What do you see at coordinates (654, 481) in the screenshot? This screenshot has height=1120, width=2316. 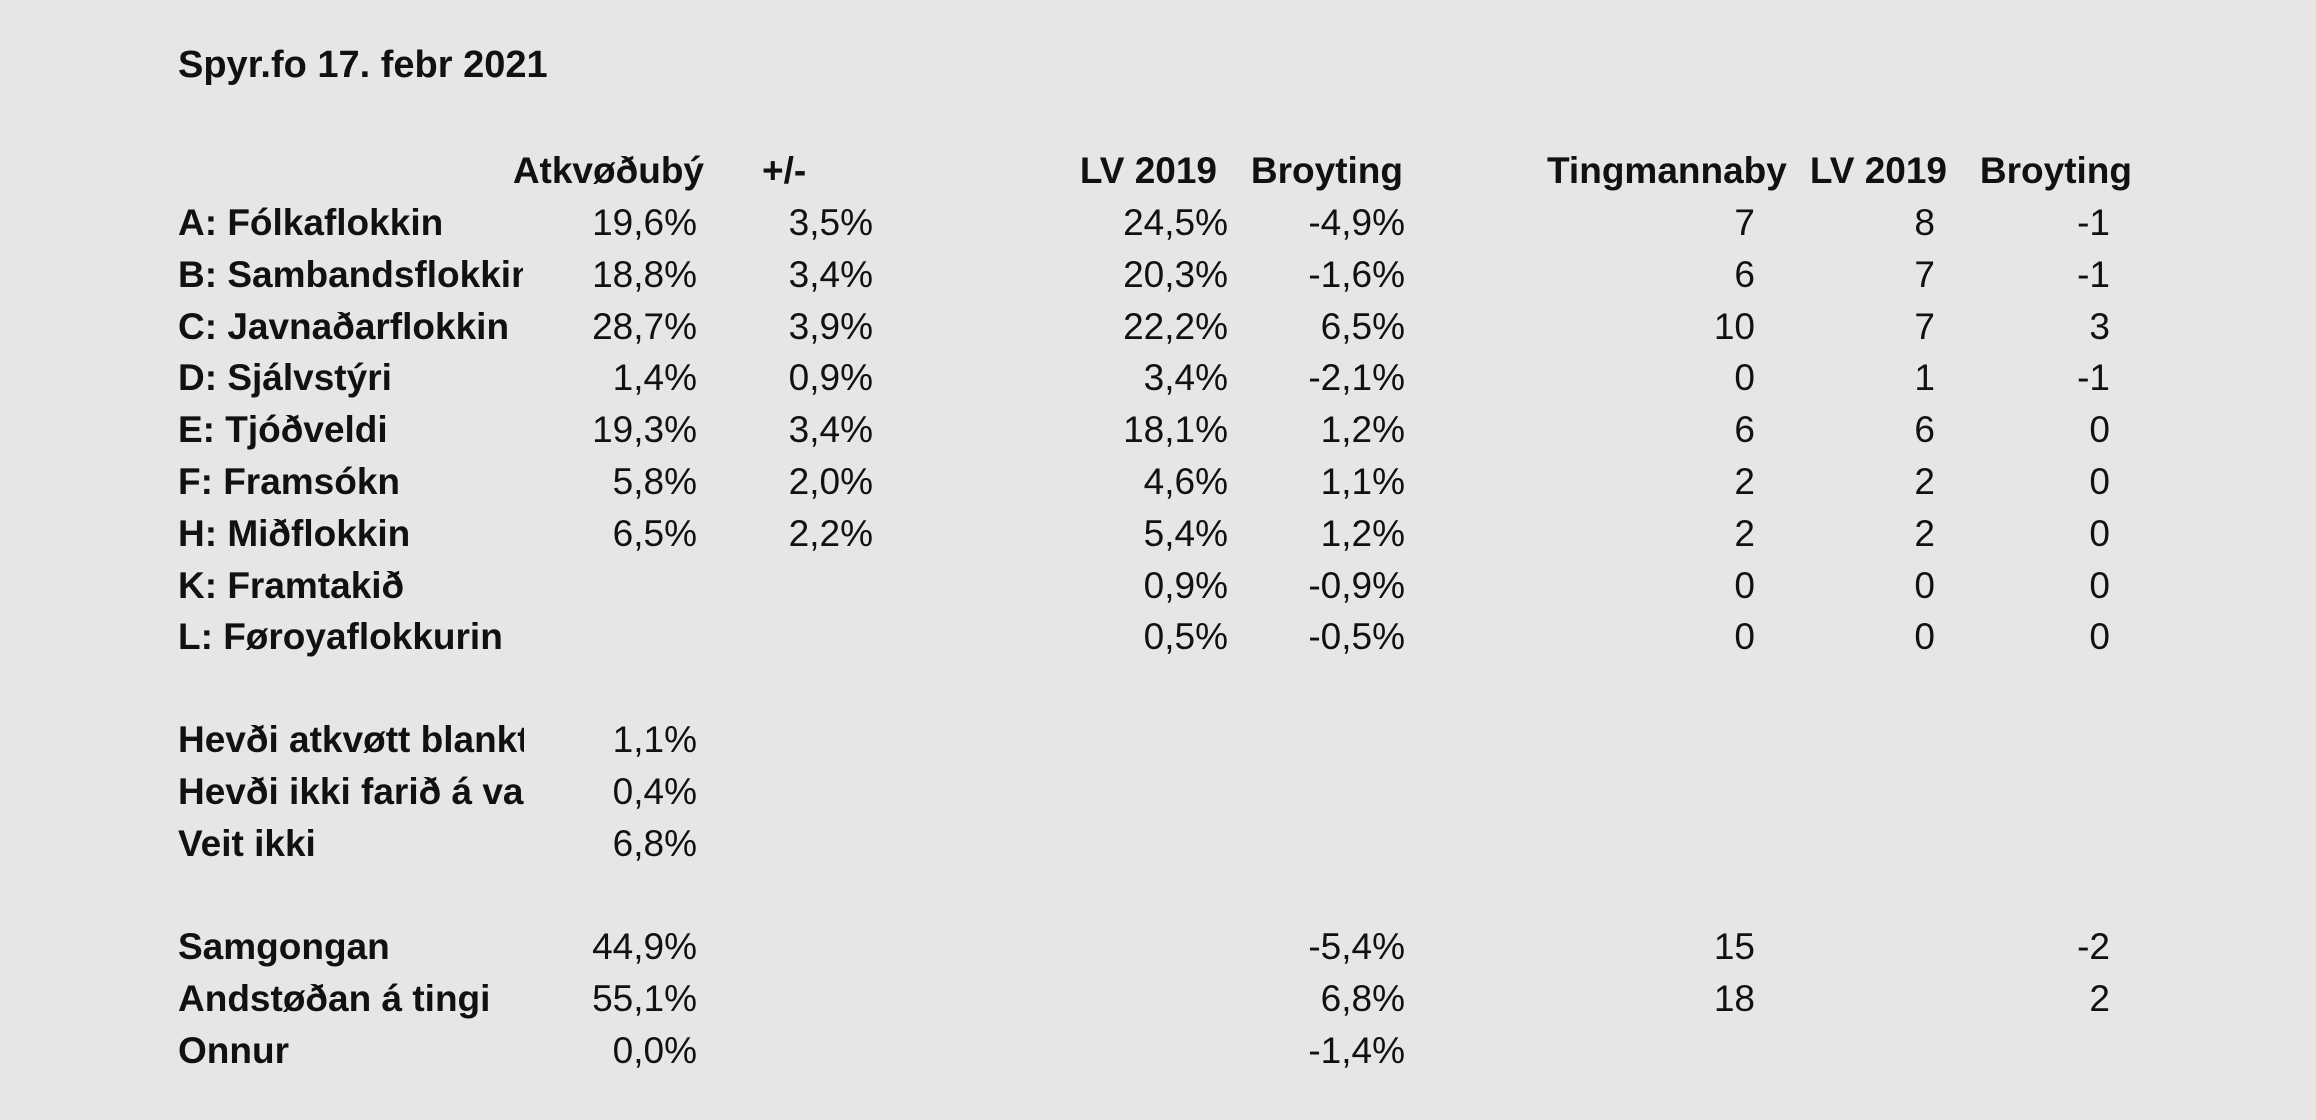 I see `vote-share: 5,8%` at bounding box center [654, 481].